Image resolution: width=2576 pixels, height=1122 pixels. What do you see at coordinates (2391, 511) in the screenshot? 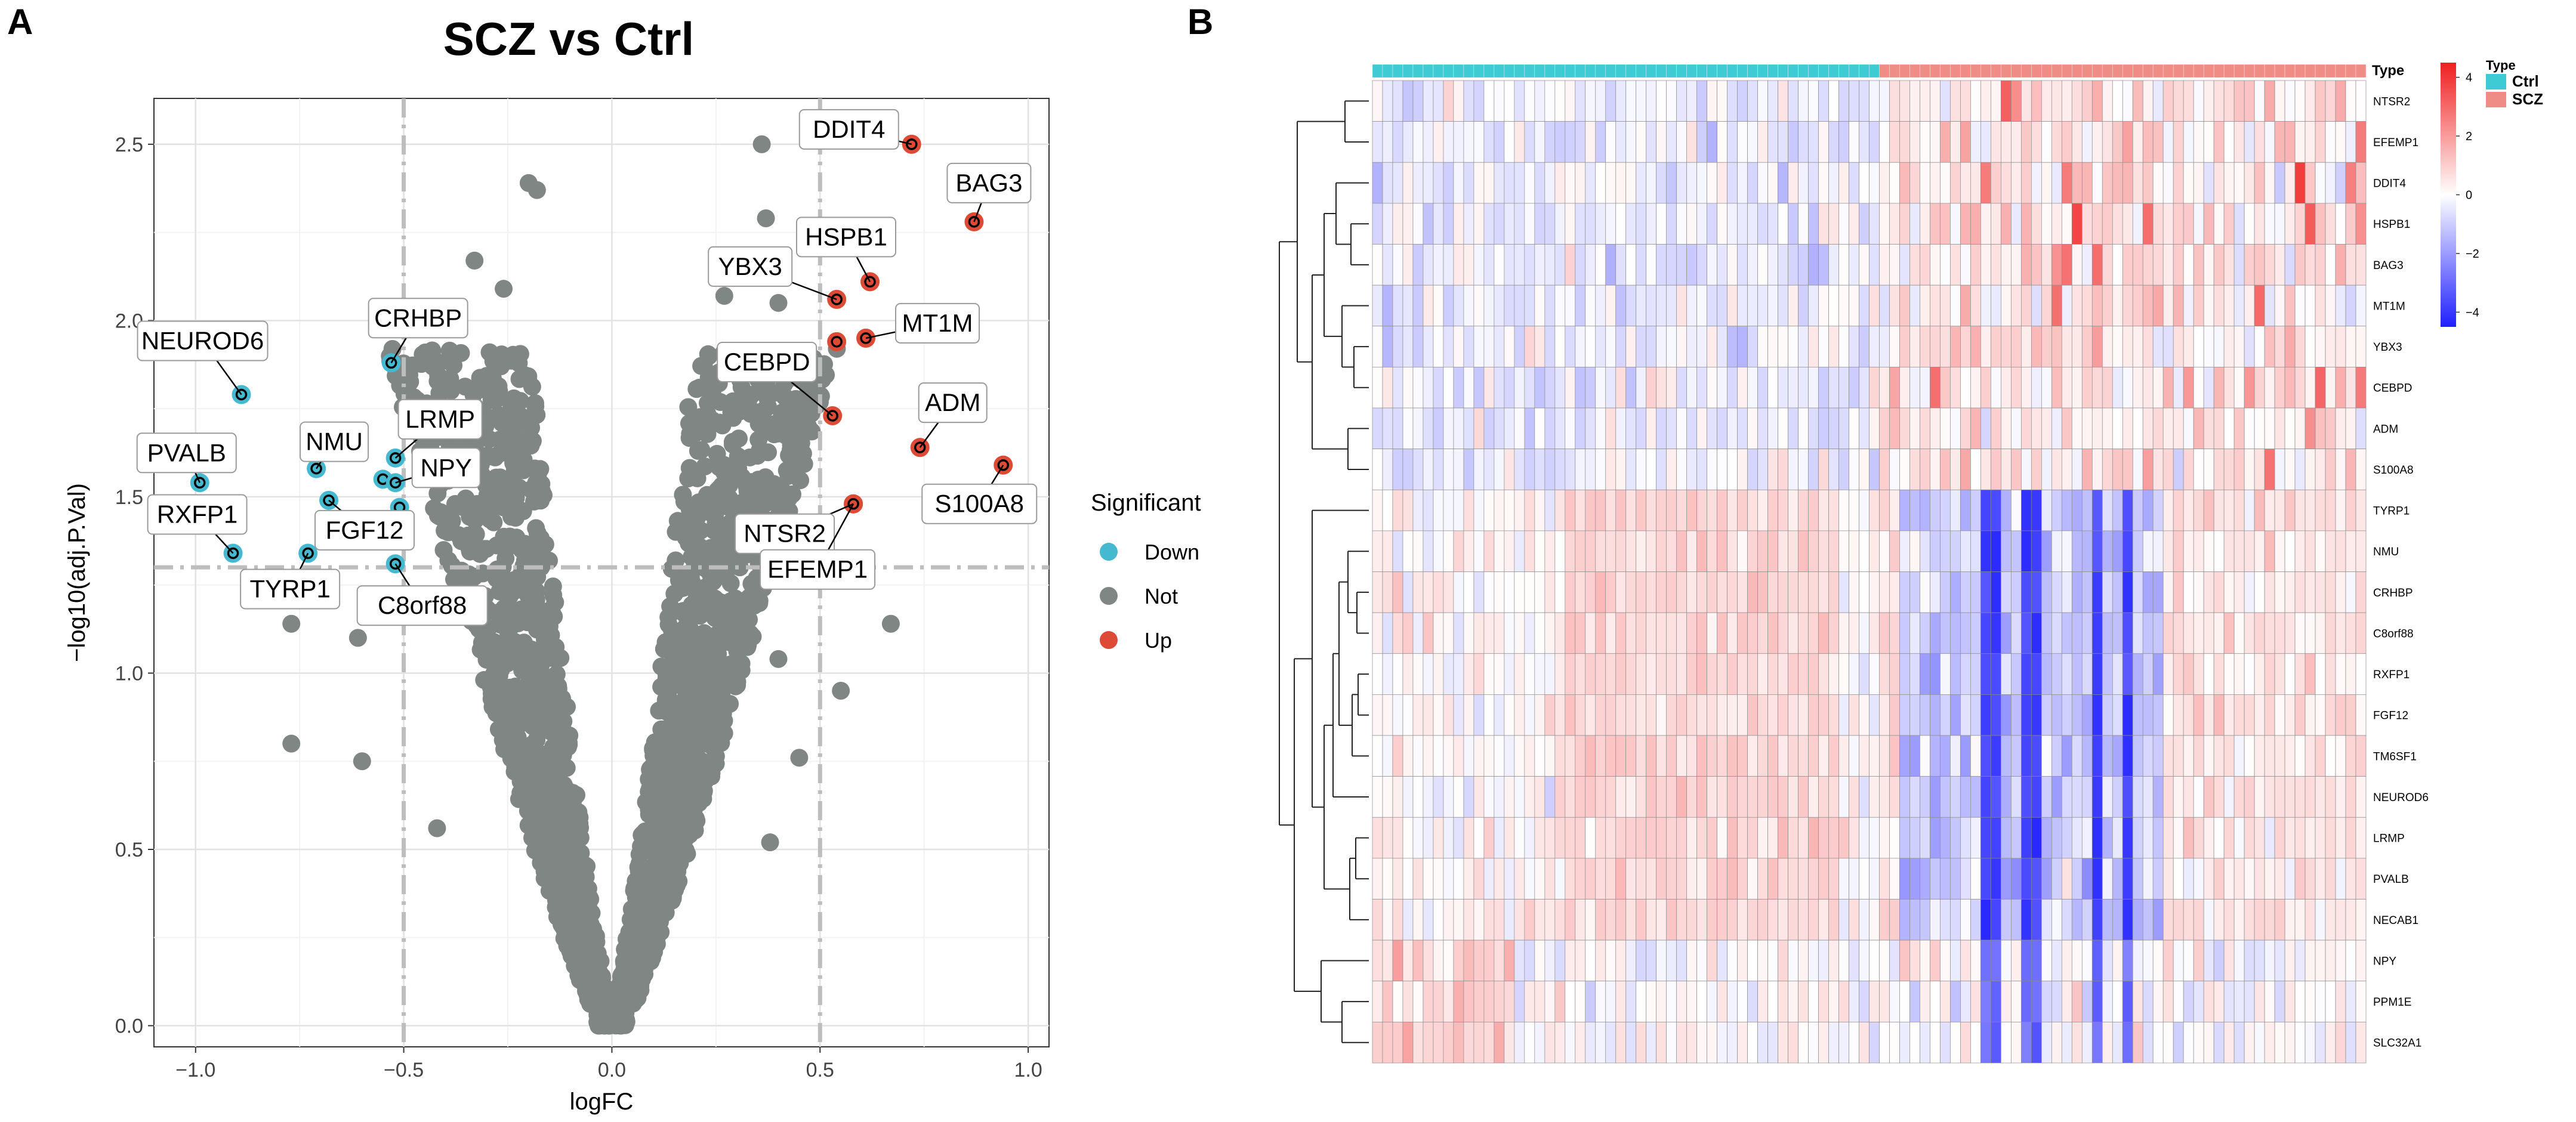
I see `row-label: TYRP1` at bounding box center [2391, 511].